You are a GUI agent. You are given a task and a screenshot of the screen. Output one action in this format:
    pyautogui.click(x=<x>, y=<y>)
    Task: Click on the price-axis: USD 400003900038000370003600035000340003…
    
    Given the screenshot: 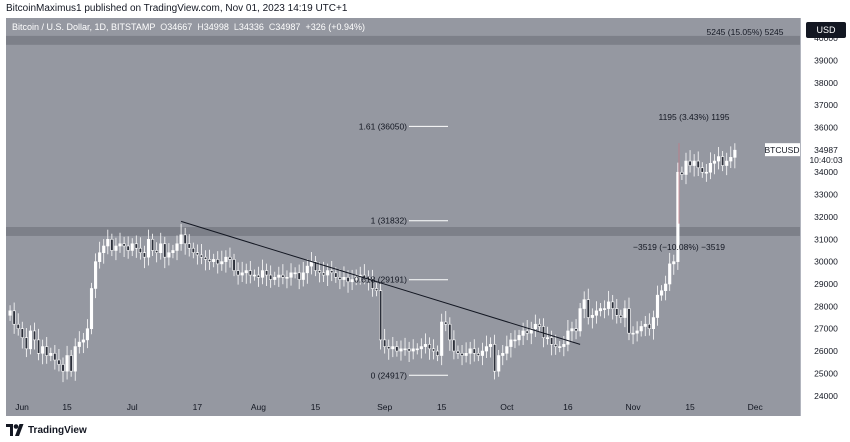 What is the action you would take?
    pyautogui.click(x=825, y=217)
    